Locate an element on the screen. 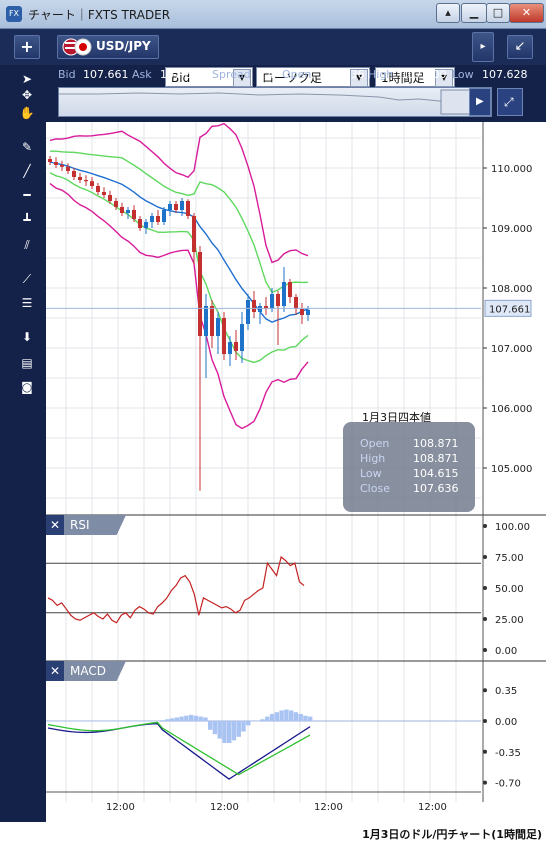 Image resolution: width=546 pixels, height=844 pixels. zoom-icon: ⤢ is located at coordinates (509, 102).